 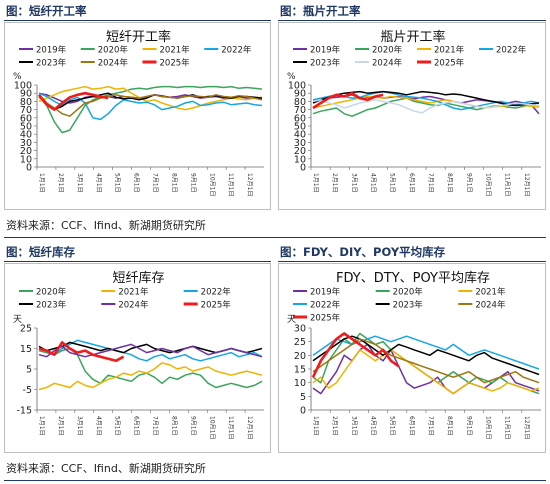 What do you see at coordinates (29, 370) in the screenshot?
I see `y-tick-label: 5` at bounding box center [29, 370].